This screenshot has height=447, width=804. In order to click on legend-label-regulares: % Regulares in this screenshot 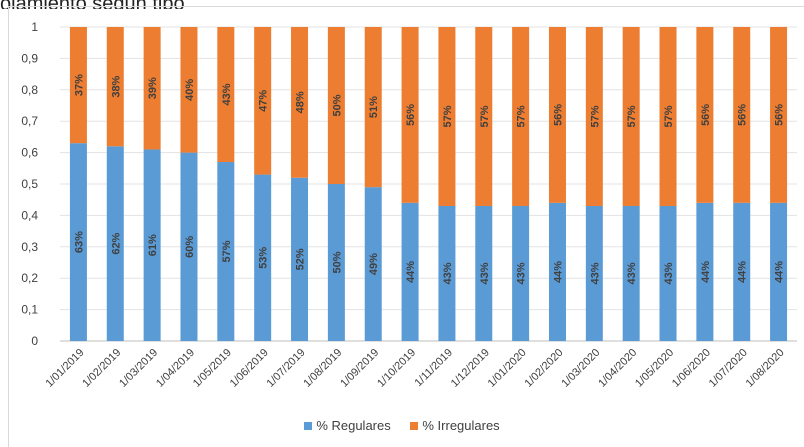, I will do `click(353, 425)`.